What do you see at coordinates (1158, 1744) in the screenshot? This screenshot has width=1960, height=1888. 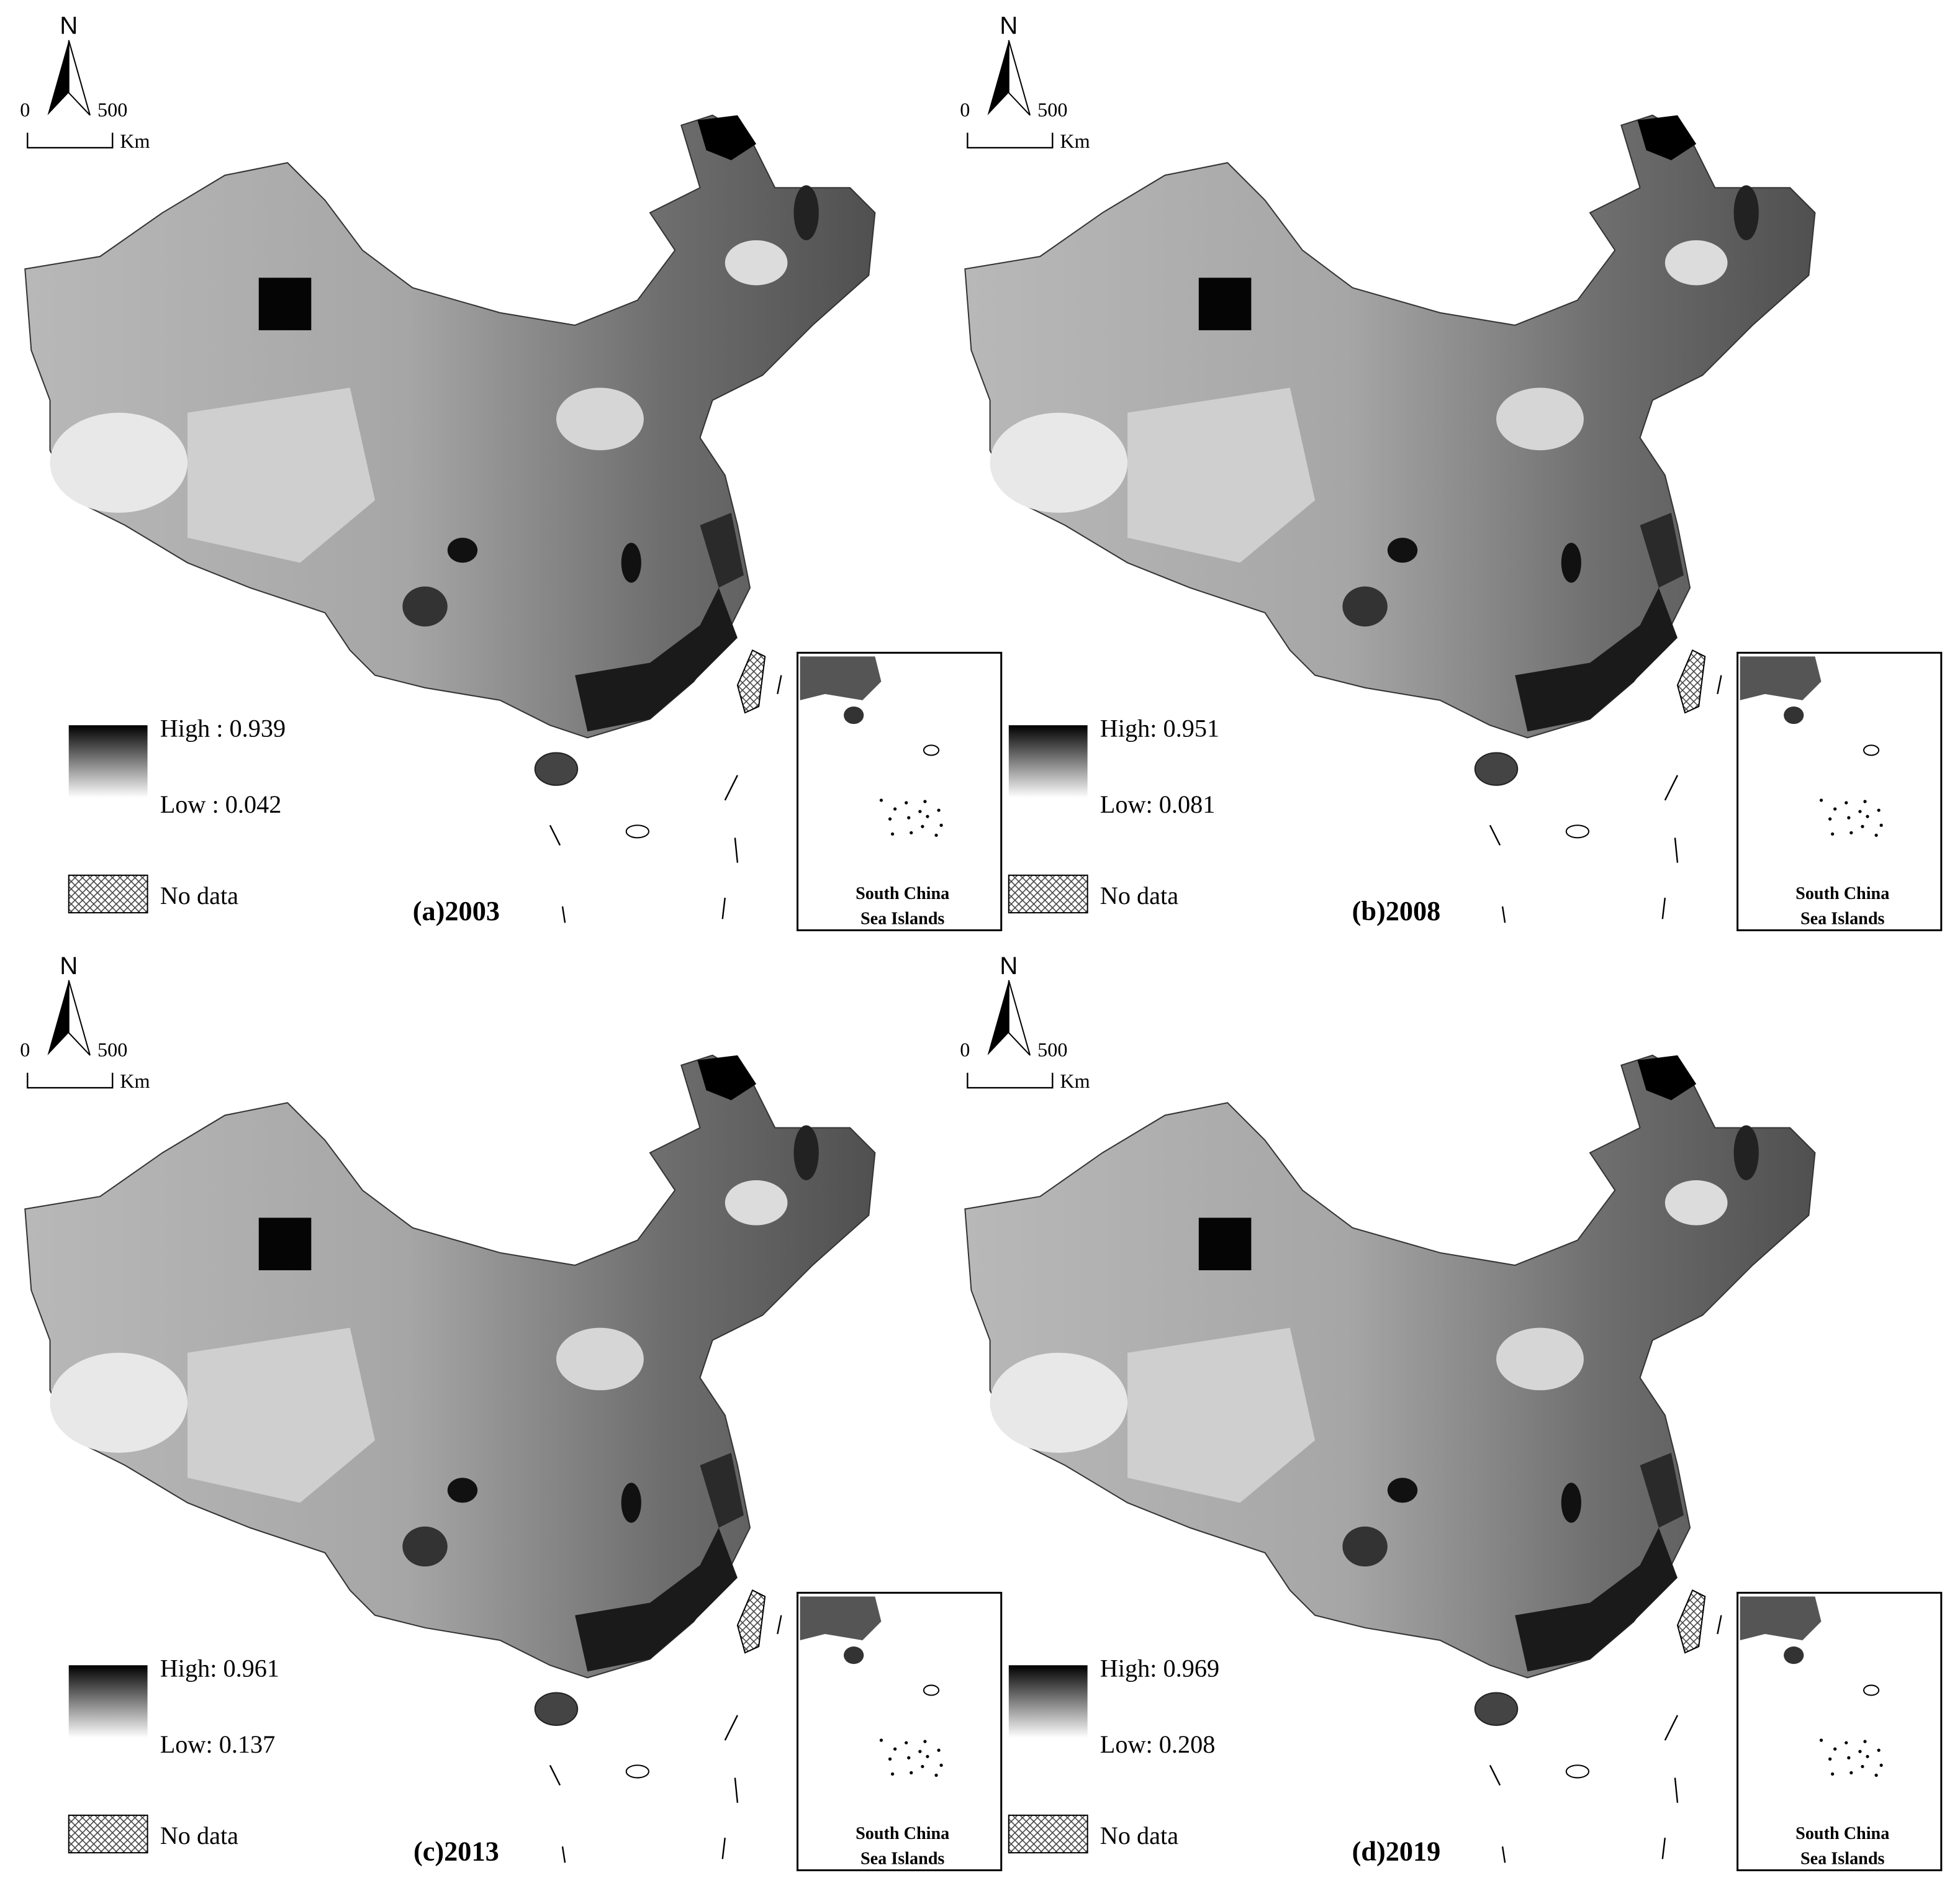 I see `legend-low: Low: 0.208` at bounding box center [1158, 1744].